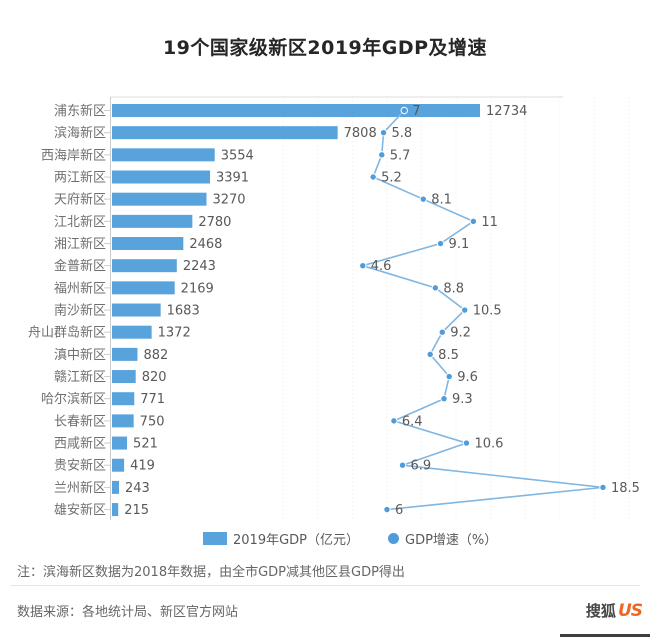 The height and width of the screenshot is (639, 650). I want to click on category-label: 西海岸新区, so click(73, 155).